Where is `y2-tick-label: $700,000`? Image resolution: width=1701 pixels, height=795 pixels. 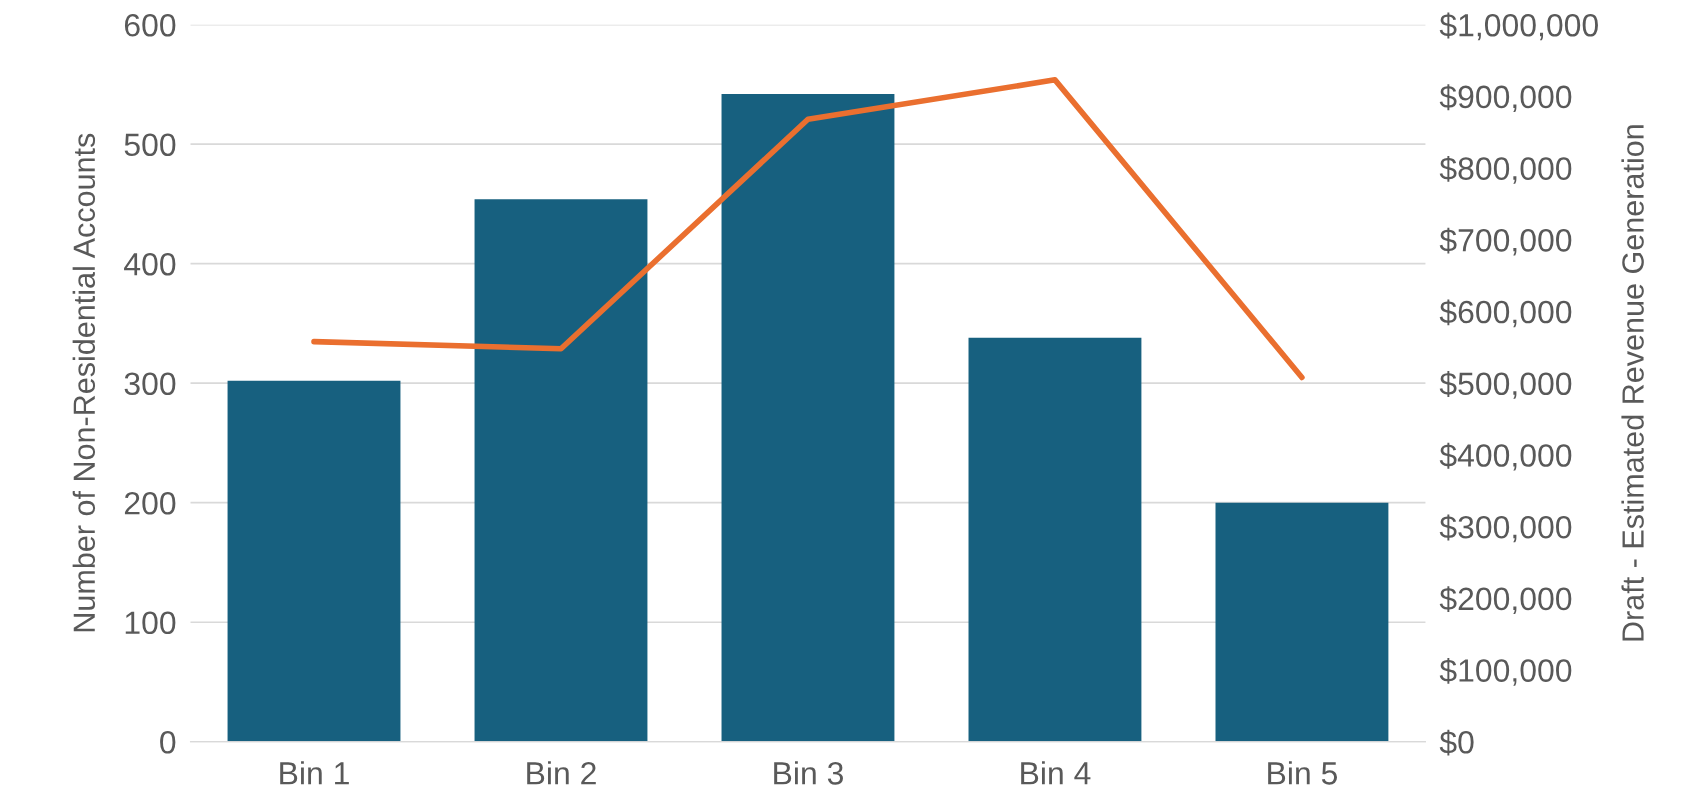
y2-tick-label: $700,000 is located at coordinates (1505, 241).